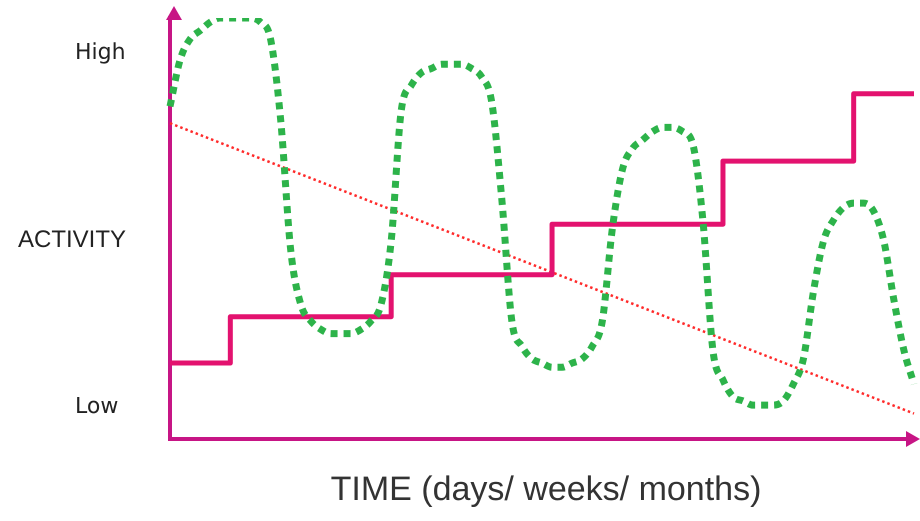  What do you see at coordinates (546, 489) in the screenshot?
I see `x-axis-title: TIME (days/ weeks/ months)` at bounding box center [546, 489].